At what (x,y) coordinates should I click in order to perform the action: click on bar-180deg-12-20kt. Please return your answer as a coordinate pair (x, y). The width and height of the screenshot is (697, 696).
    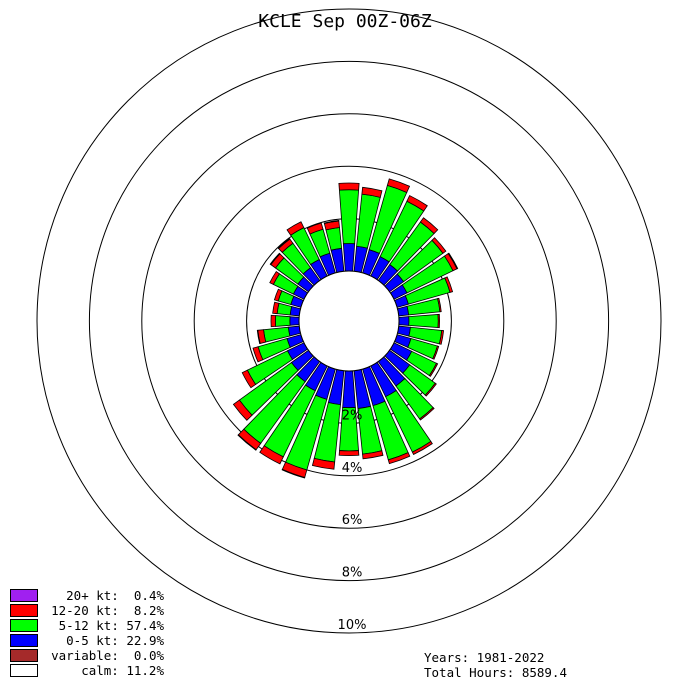
    Looking at the image, I should click on (349, 453).